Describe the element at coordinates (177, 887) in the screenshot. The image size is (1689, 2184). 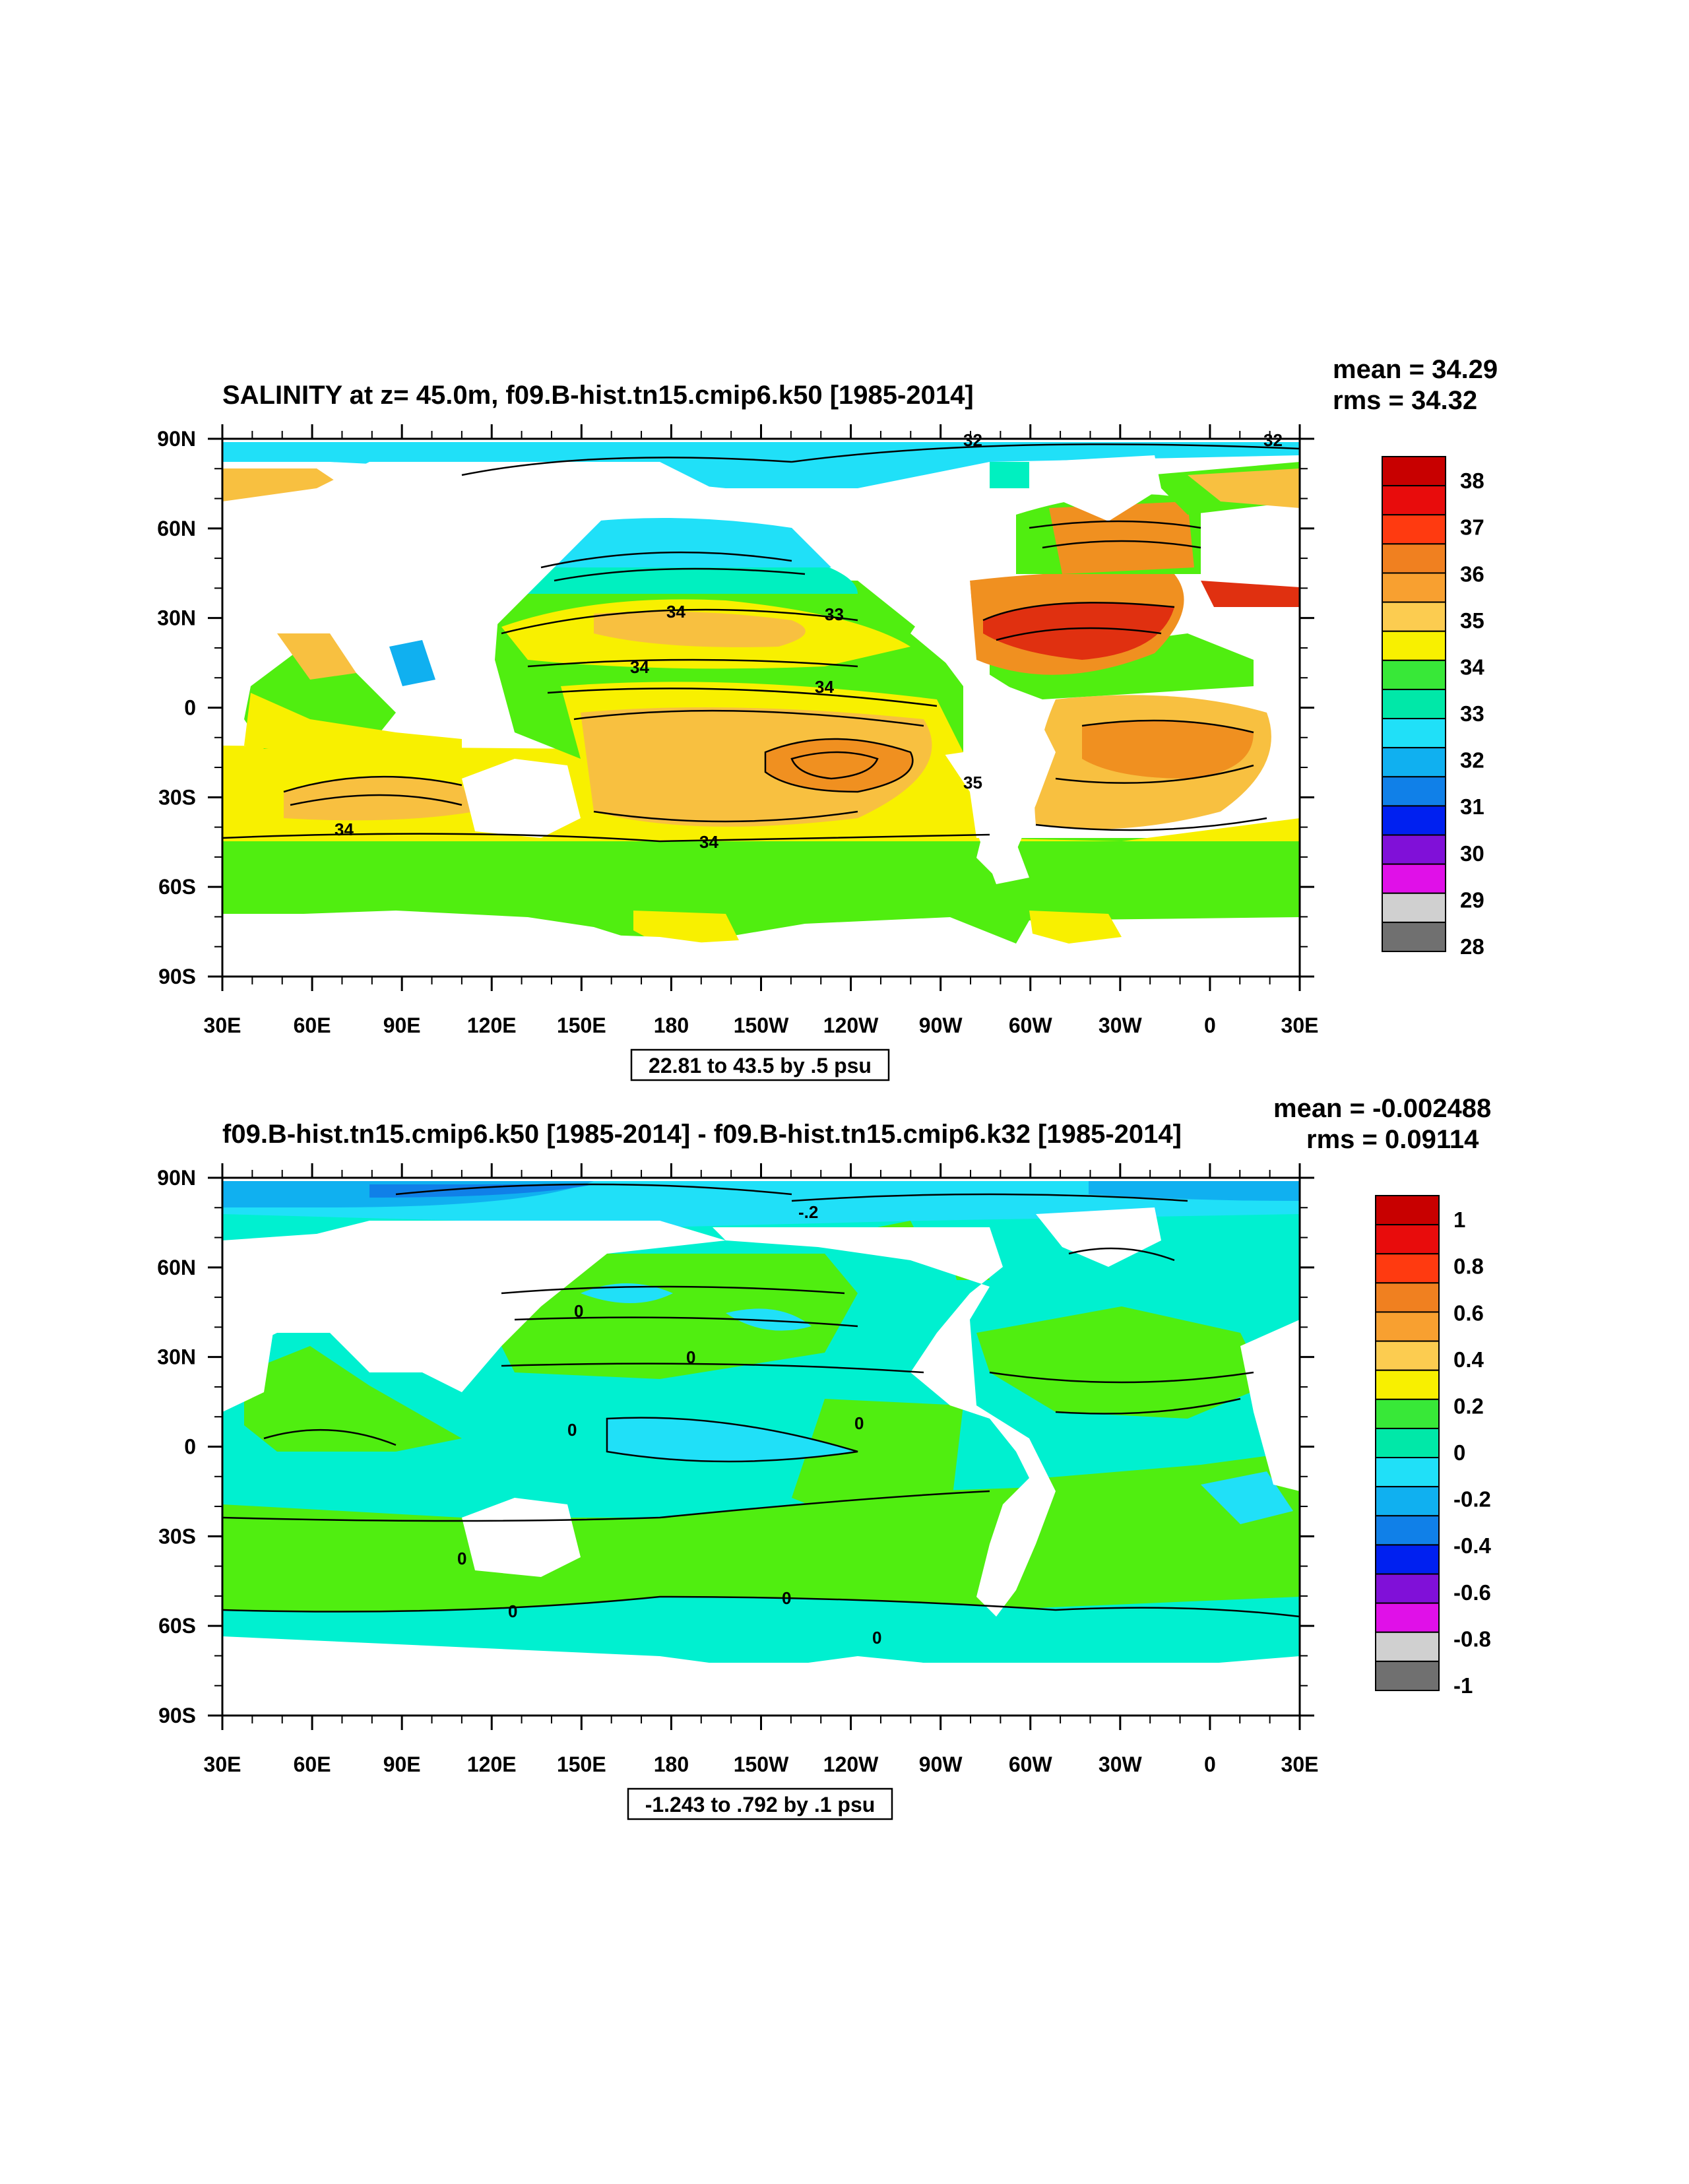
I see `top-y-tick-label: 60S` at that location.